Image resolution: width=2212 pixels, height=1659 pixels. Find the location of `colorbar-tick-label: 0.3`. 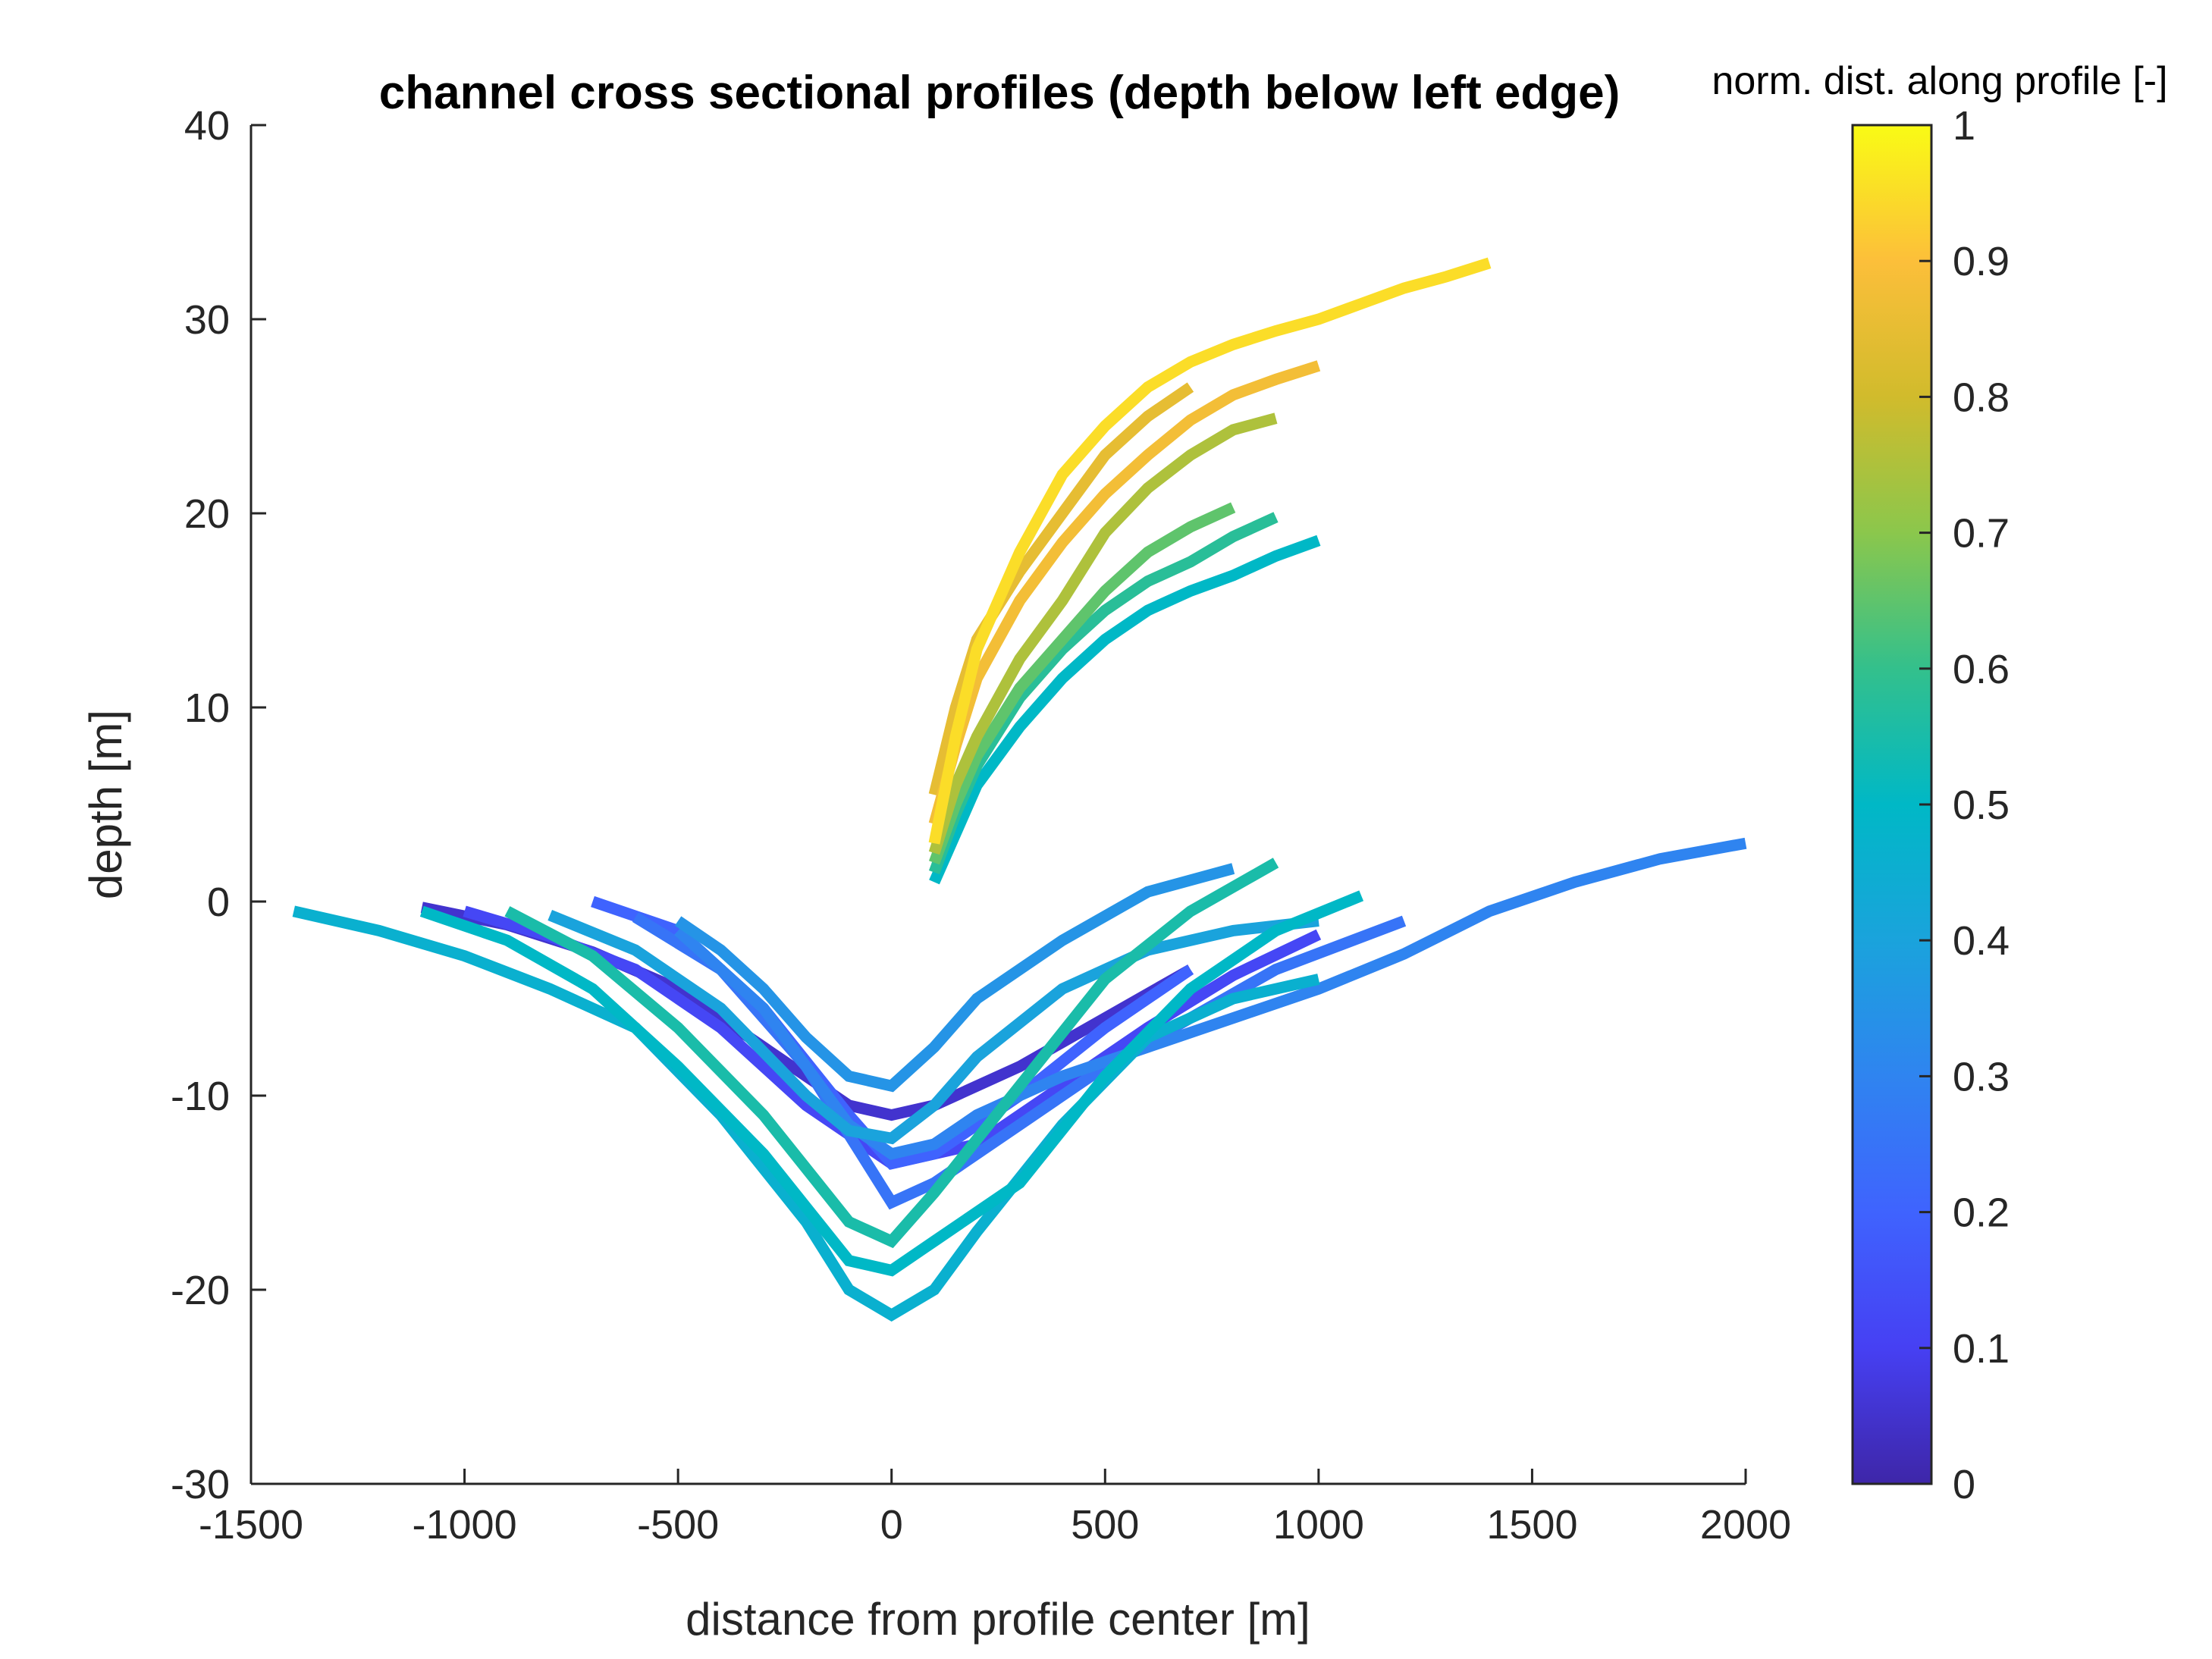

colorbar-tick-label: 0.3 is located at coordinates (1982, 1076).